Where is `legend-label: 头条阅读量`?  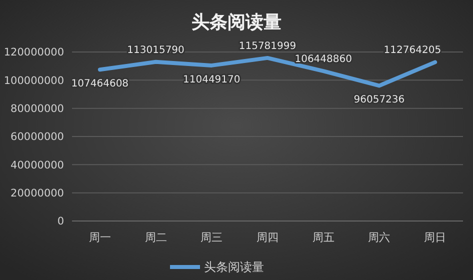
legend-label: 头条阅读量 is located at coordinates (234, 267).